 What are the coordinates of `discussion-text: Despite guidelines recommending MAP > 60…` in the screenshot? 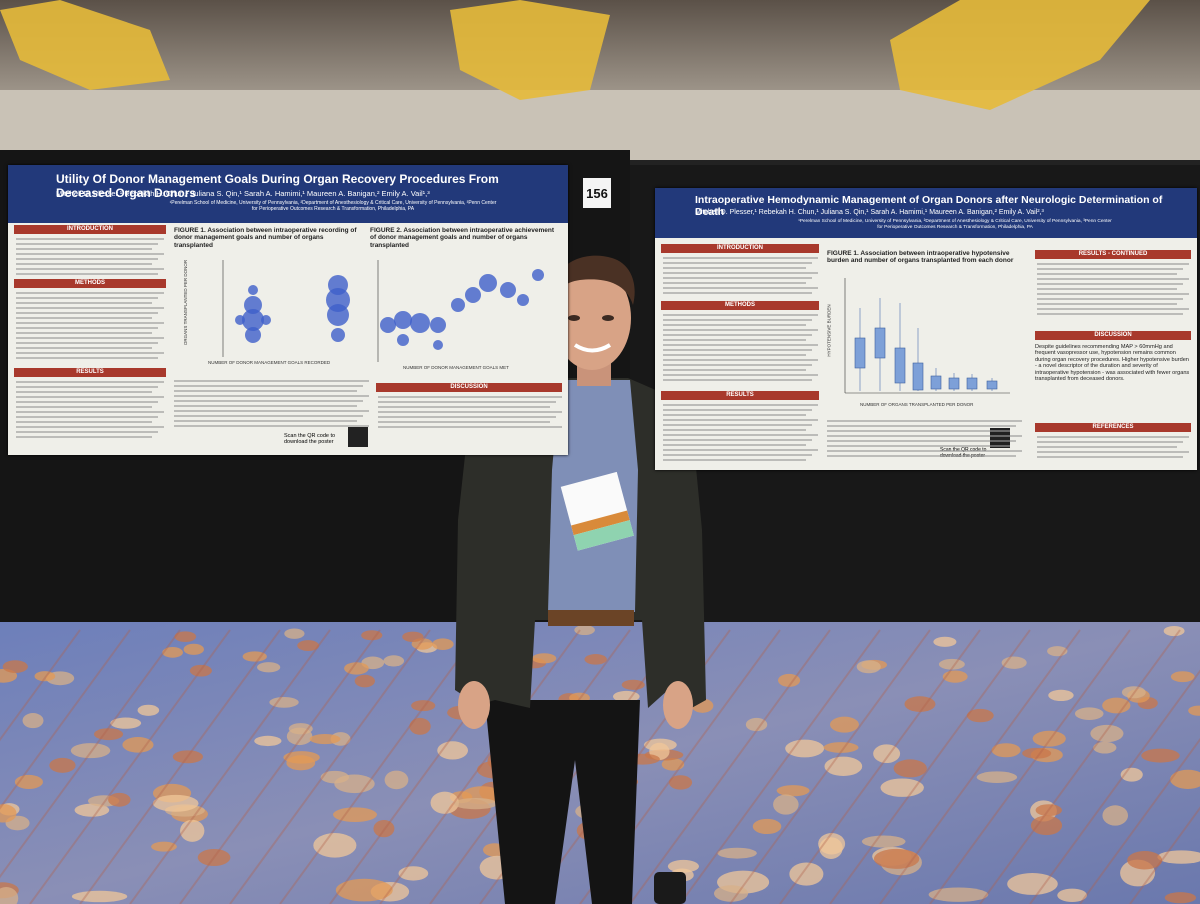 It's located at (1112, 363).